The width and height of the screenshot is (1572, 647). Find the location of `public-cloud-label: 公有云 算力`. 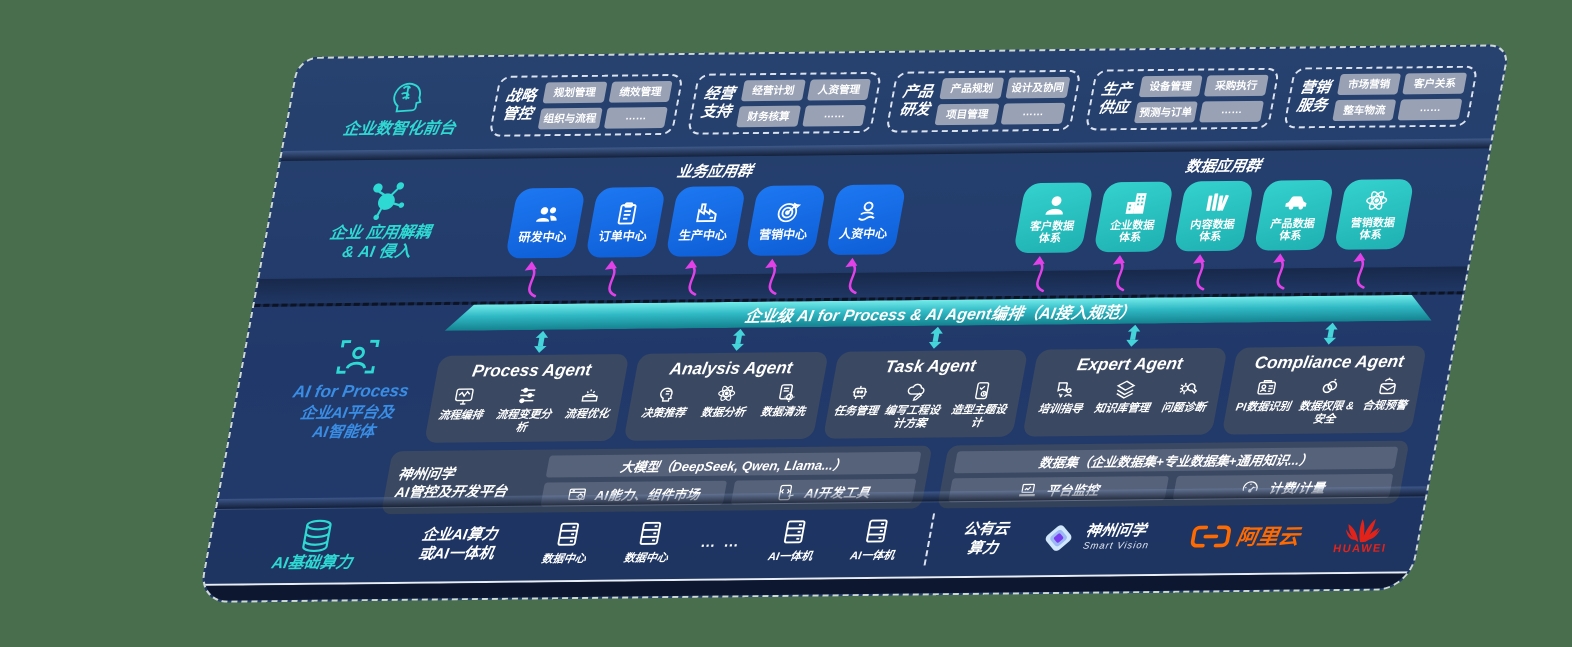

public-cloud-label: 公有云 算力 is located at coordinates (986, 539).